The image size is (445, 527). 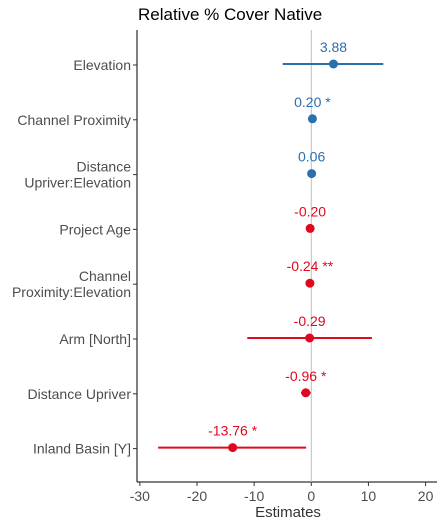 I want to click on y-category-label: Elevation, so click(x=102, y=65).